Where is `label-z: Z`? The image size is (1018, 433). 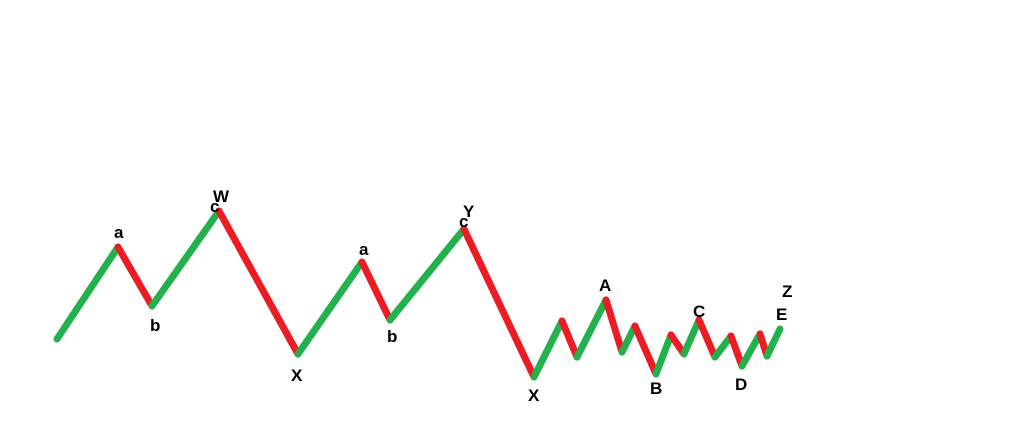
label-z: Z is located at coordinates (787, 291).